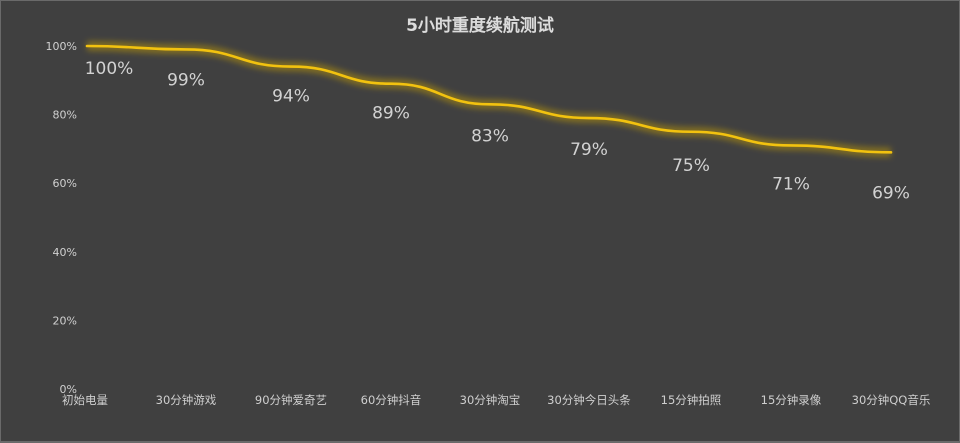  What do you see at coordinates (65, 115) in the screenshot?
I see `y-tick-label: 80%` at bounding box center [65, 115].